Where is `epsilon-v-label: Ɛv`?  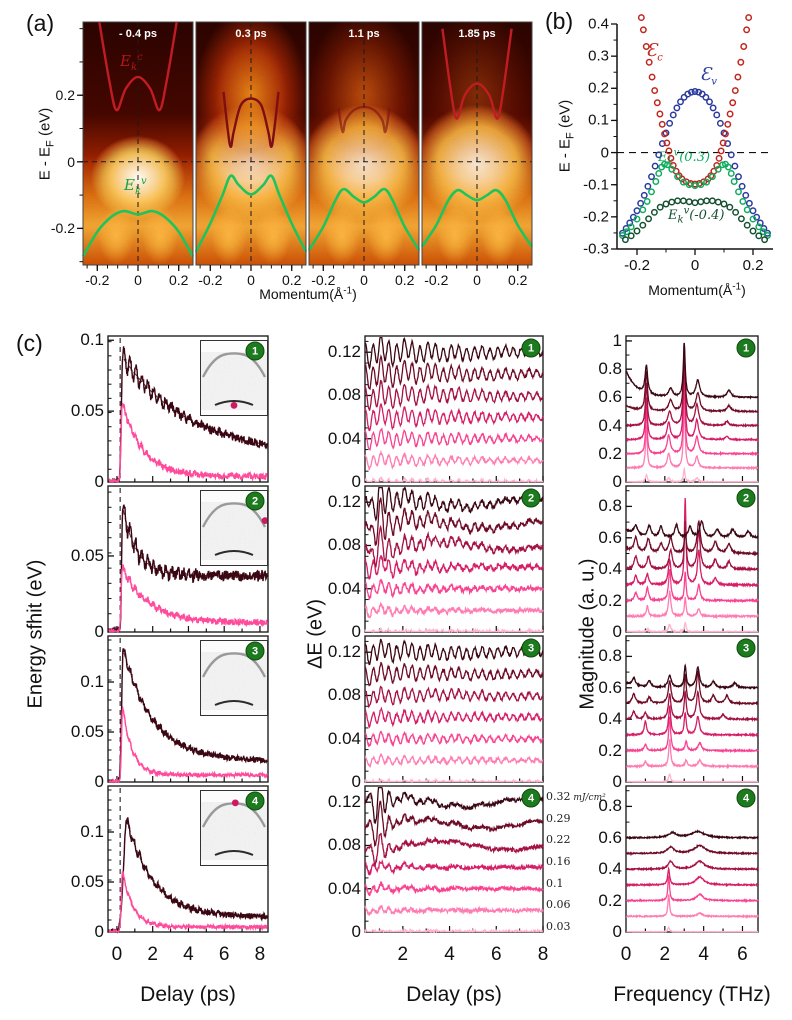
epsilon-v-label: Ɛv is located at coordinates (708, 76).